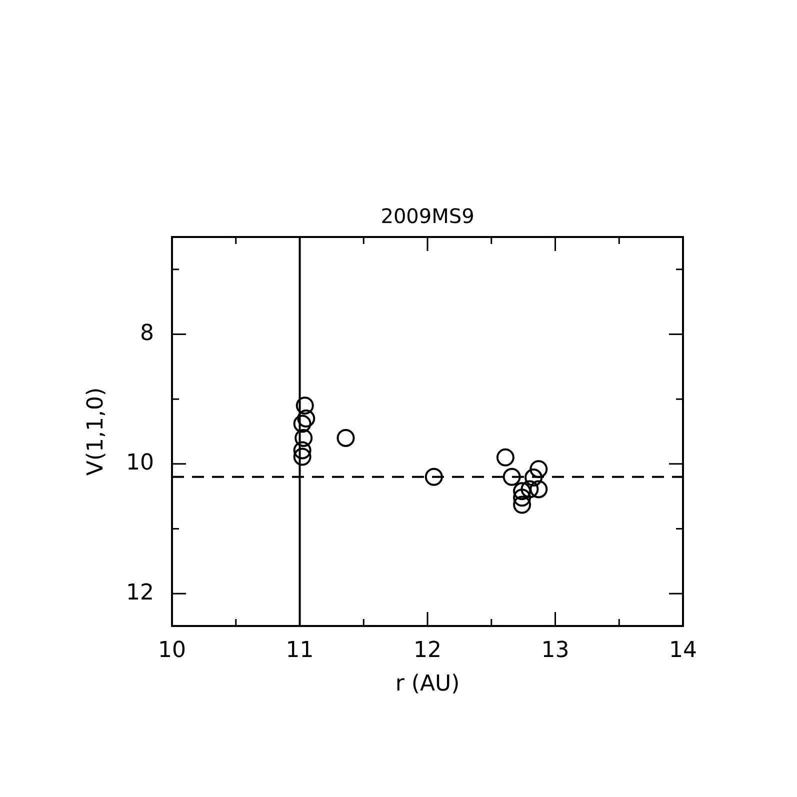 The height and width of the screenshot is (797, 797). I want to click on y-tick-label: 8, so click(147, 333).